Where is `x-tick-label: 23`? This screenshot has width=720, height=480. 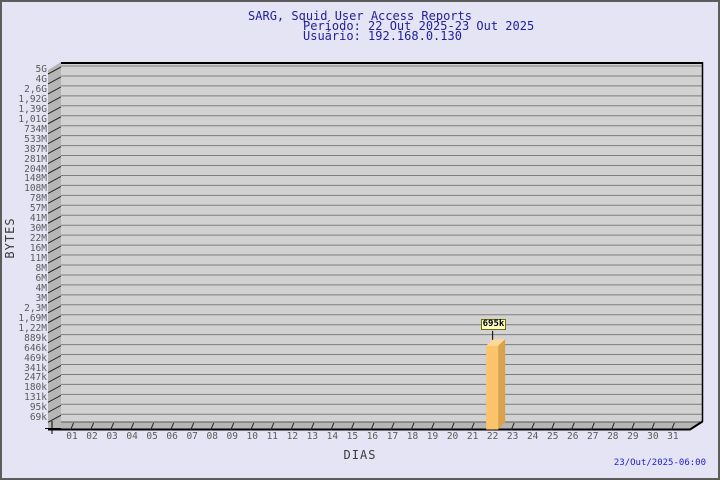 x-tick-label: 23 is located at coordinates (512, 436).